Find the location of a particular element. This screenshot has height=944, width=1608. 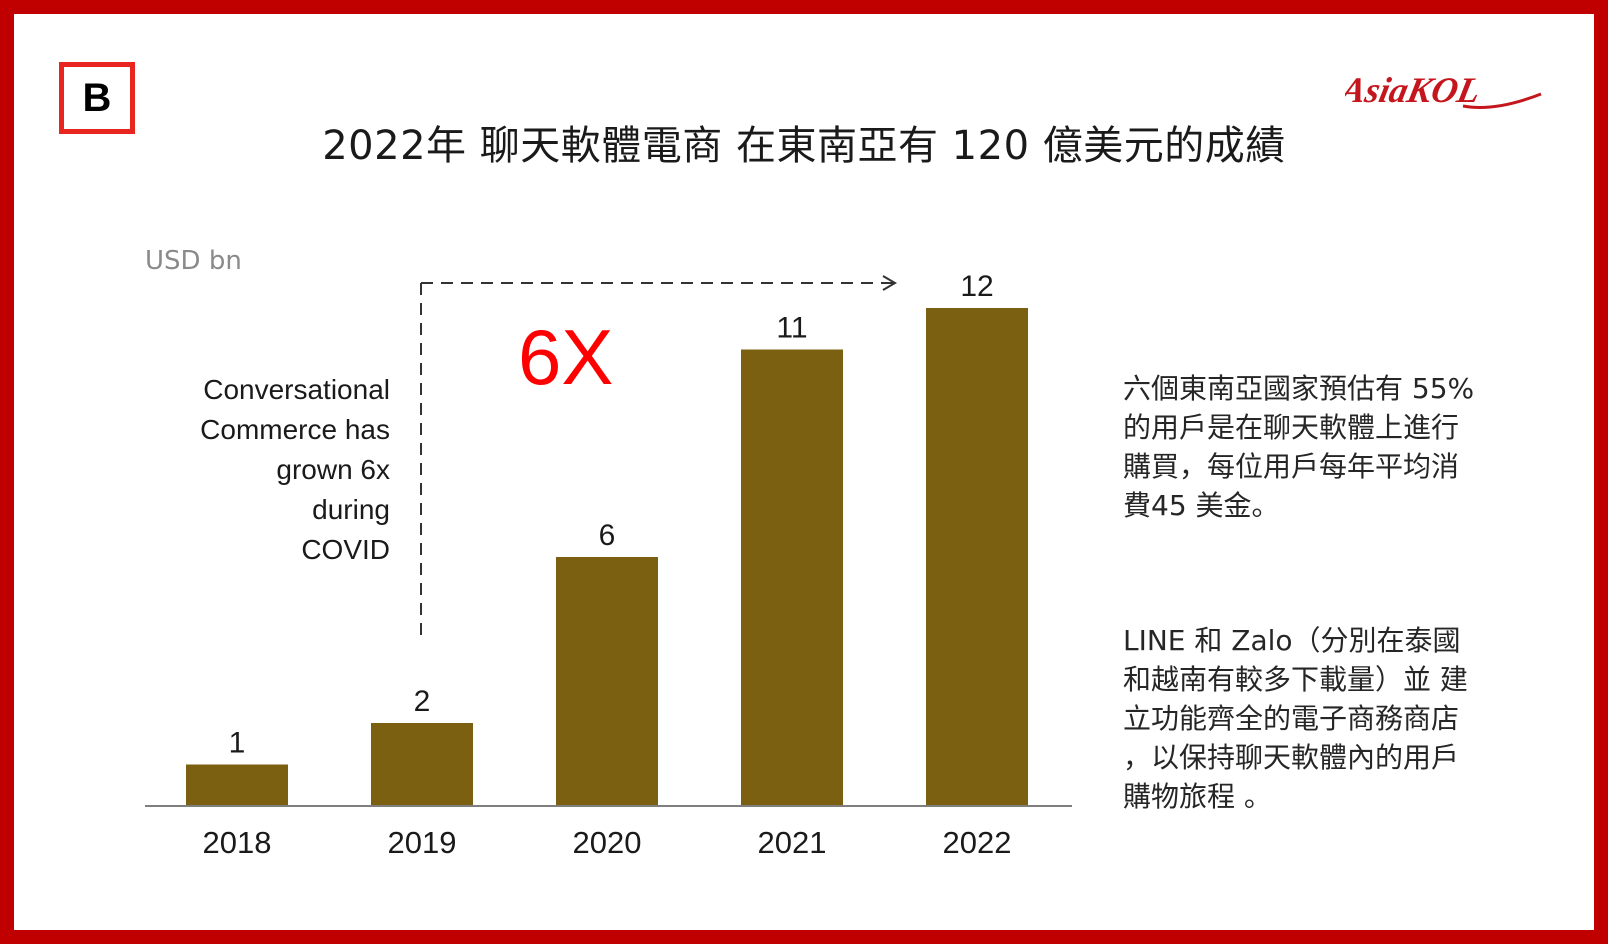

data-label-2021: 11 is located at coordinates (791, 328).